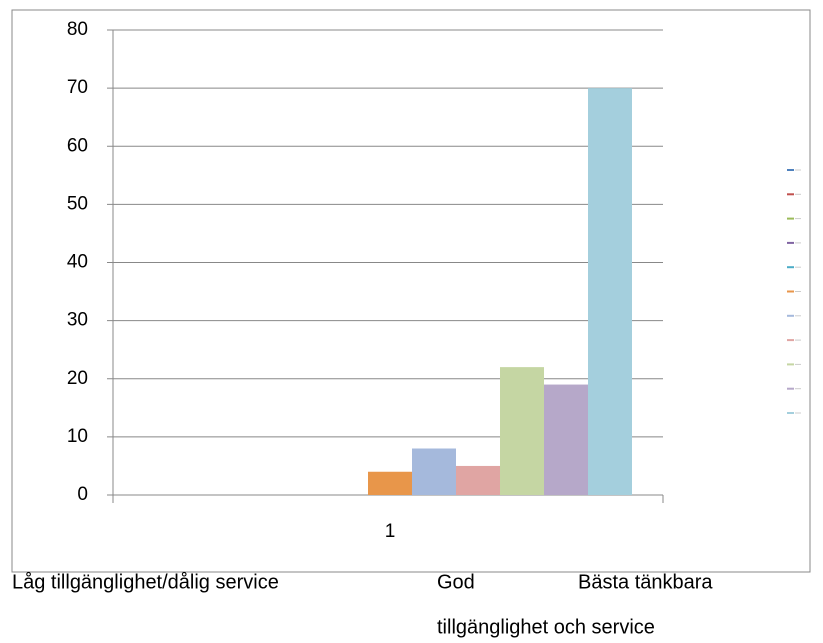 Image resolution: width=823 pixels, height=643 pixels. What do you see at coordinates (77, 87) in the screenshot?
I see `y-tick-label: 70` at bounding box center [77, 87].